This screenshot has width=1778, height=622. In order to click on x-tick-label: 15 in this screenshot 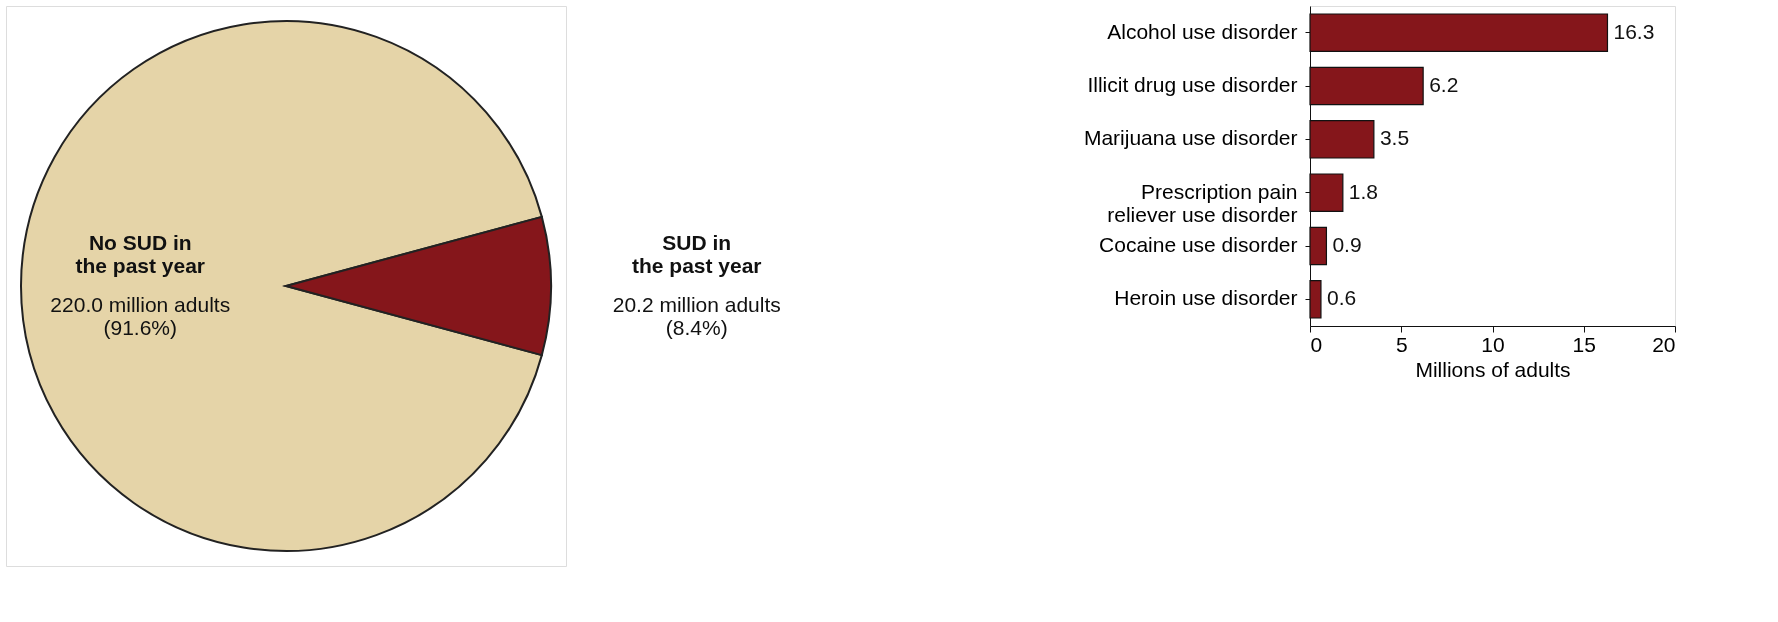, I will do `click(1584, 344)`.